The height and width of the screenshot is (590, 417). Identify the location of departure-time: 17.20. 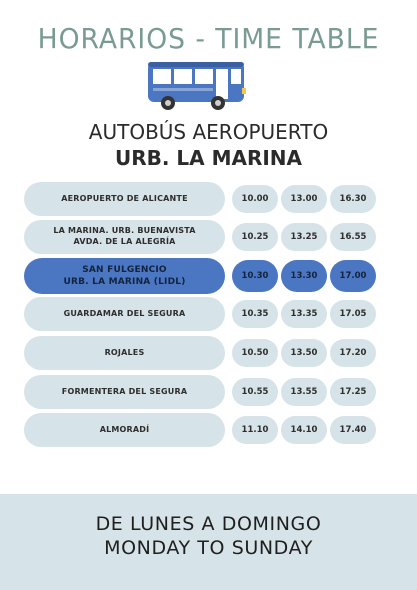
(353, 353).